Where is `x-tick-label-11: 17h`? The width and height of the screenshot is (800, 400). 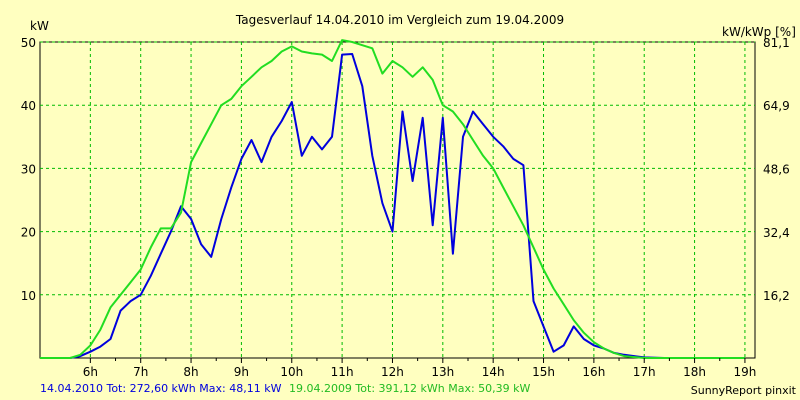
x-tick-label-11: 17h is located at coordinates (644, 372).